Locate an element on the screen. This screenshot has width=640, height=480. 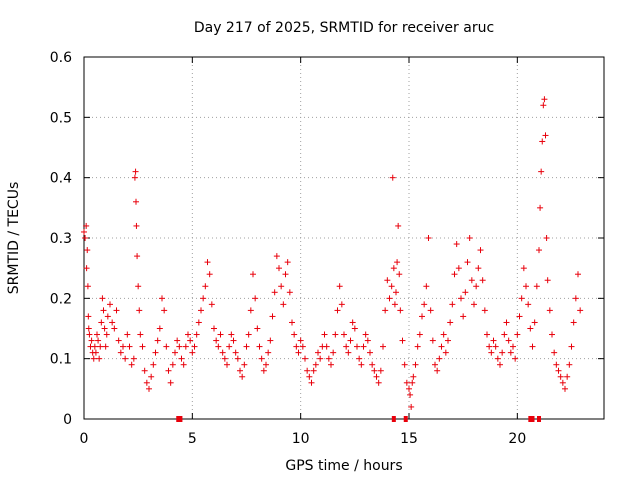
y-tick-label: 0.1 is located at coordinates (61, 360).